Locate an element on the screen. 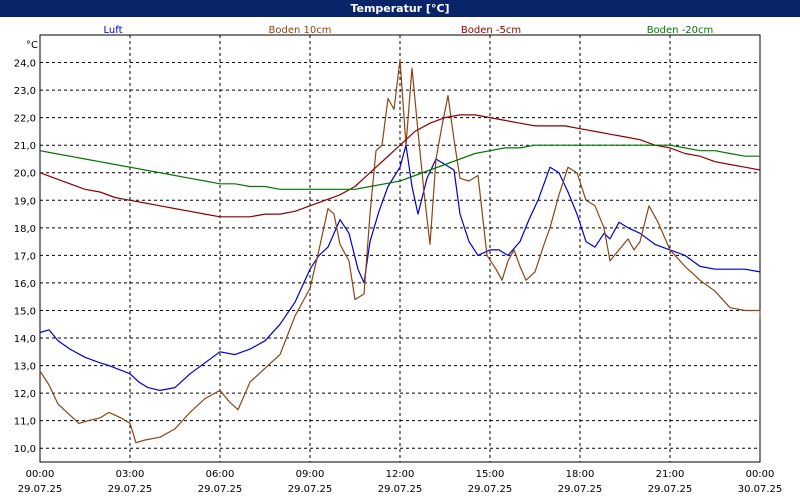 The height and width of the screenshot is (500, 800). y-tick-label: 24,0 is located at coordinates (25, 64).